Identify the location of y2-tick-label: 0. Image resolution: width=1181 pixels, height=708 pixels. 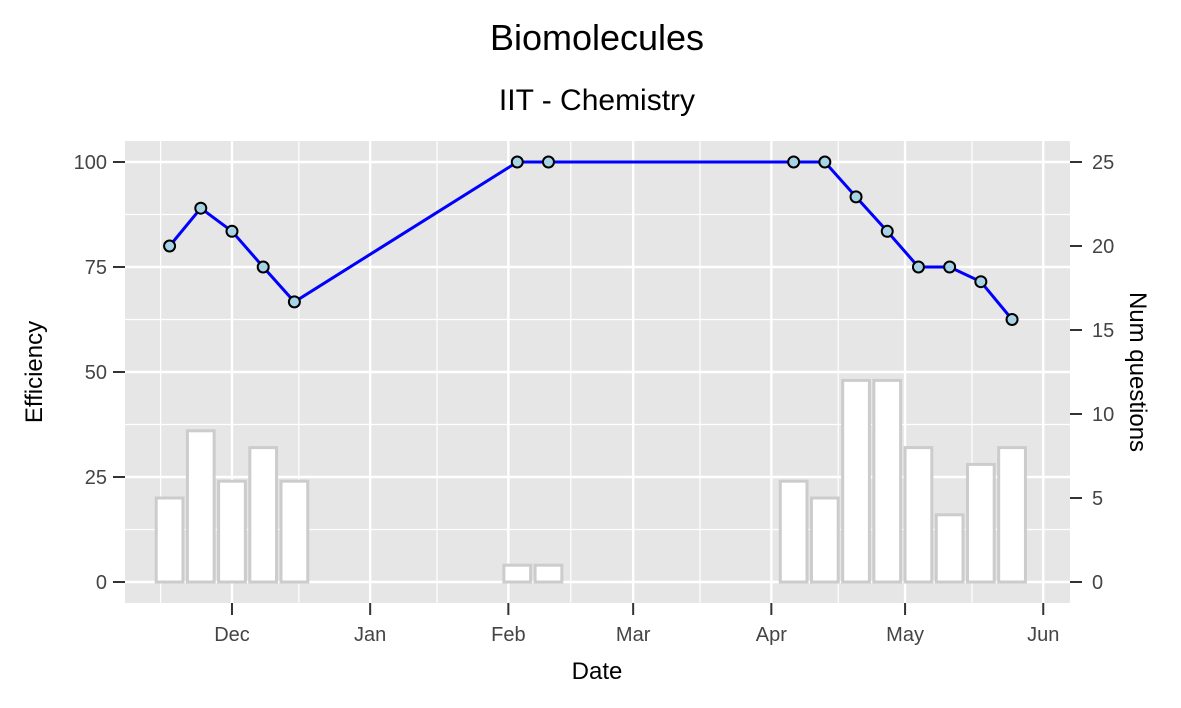
(1097, 583).